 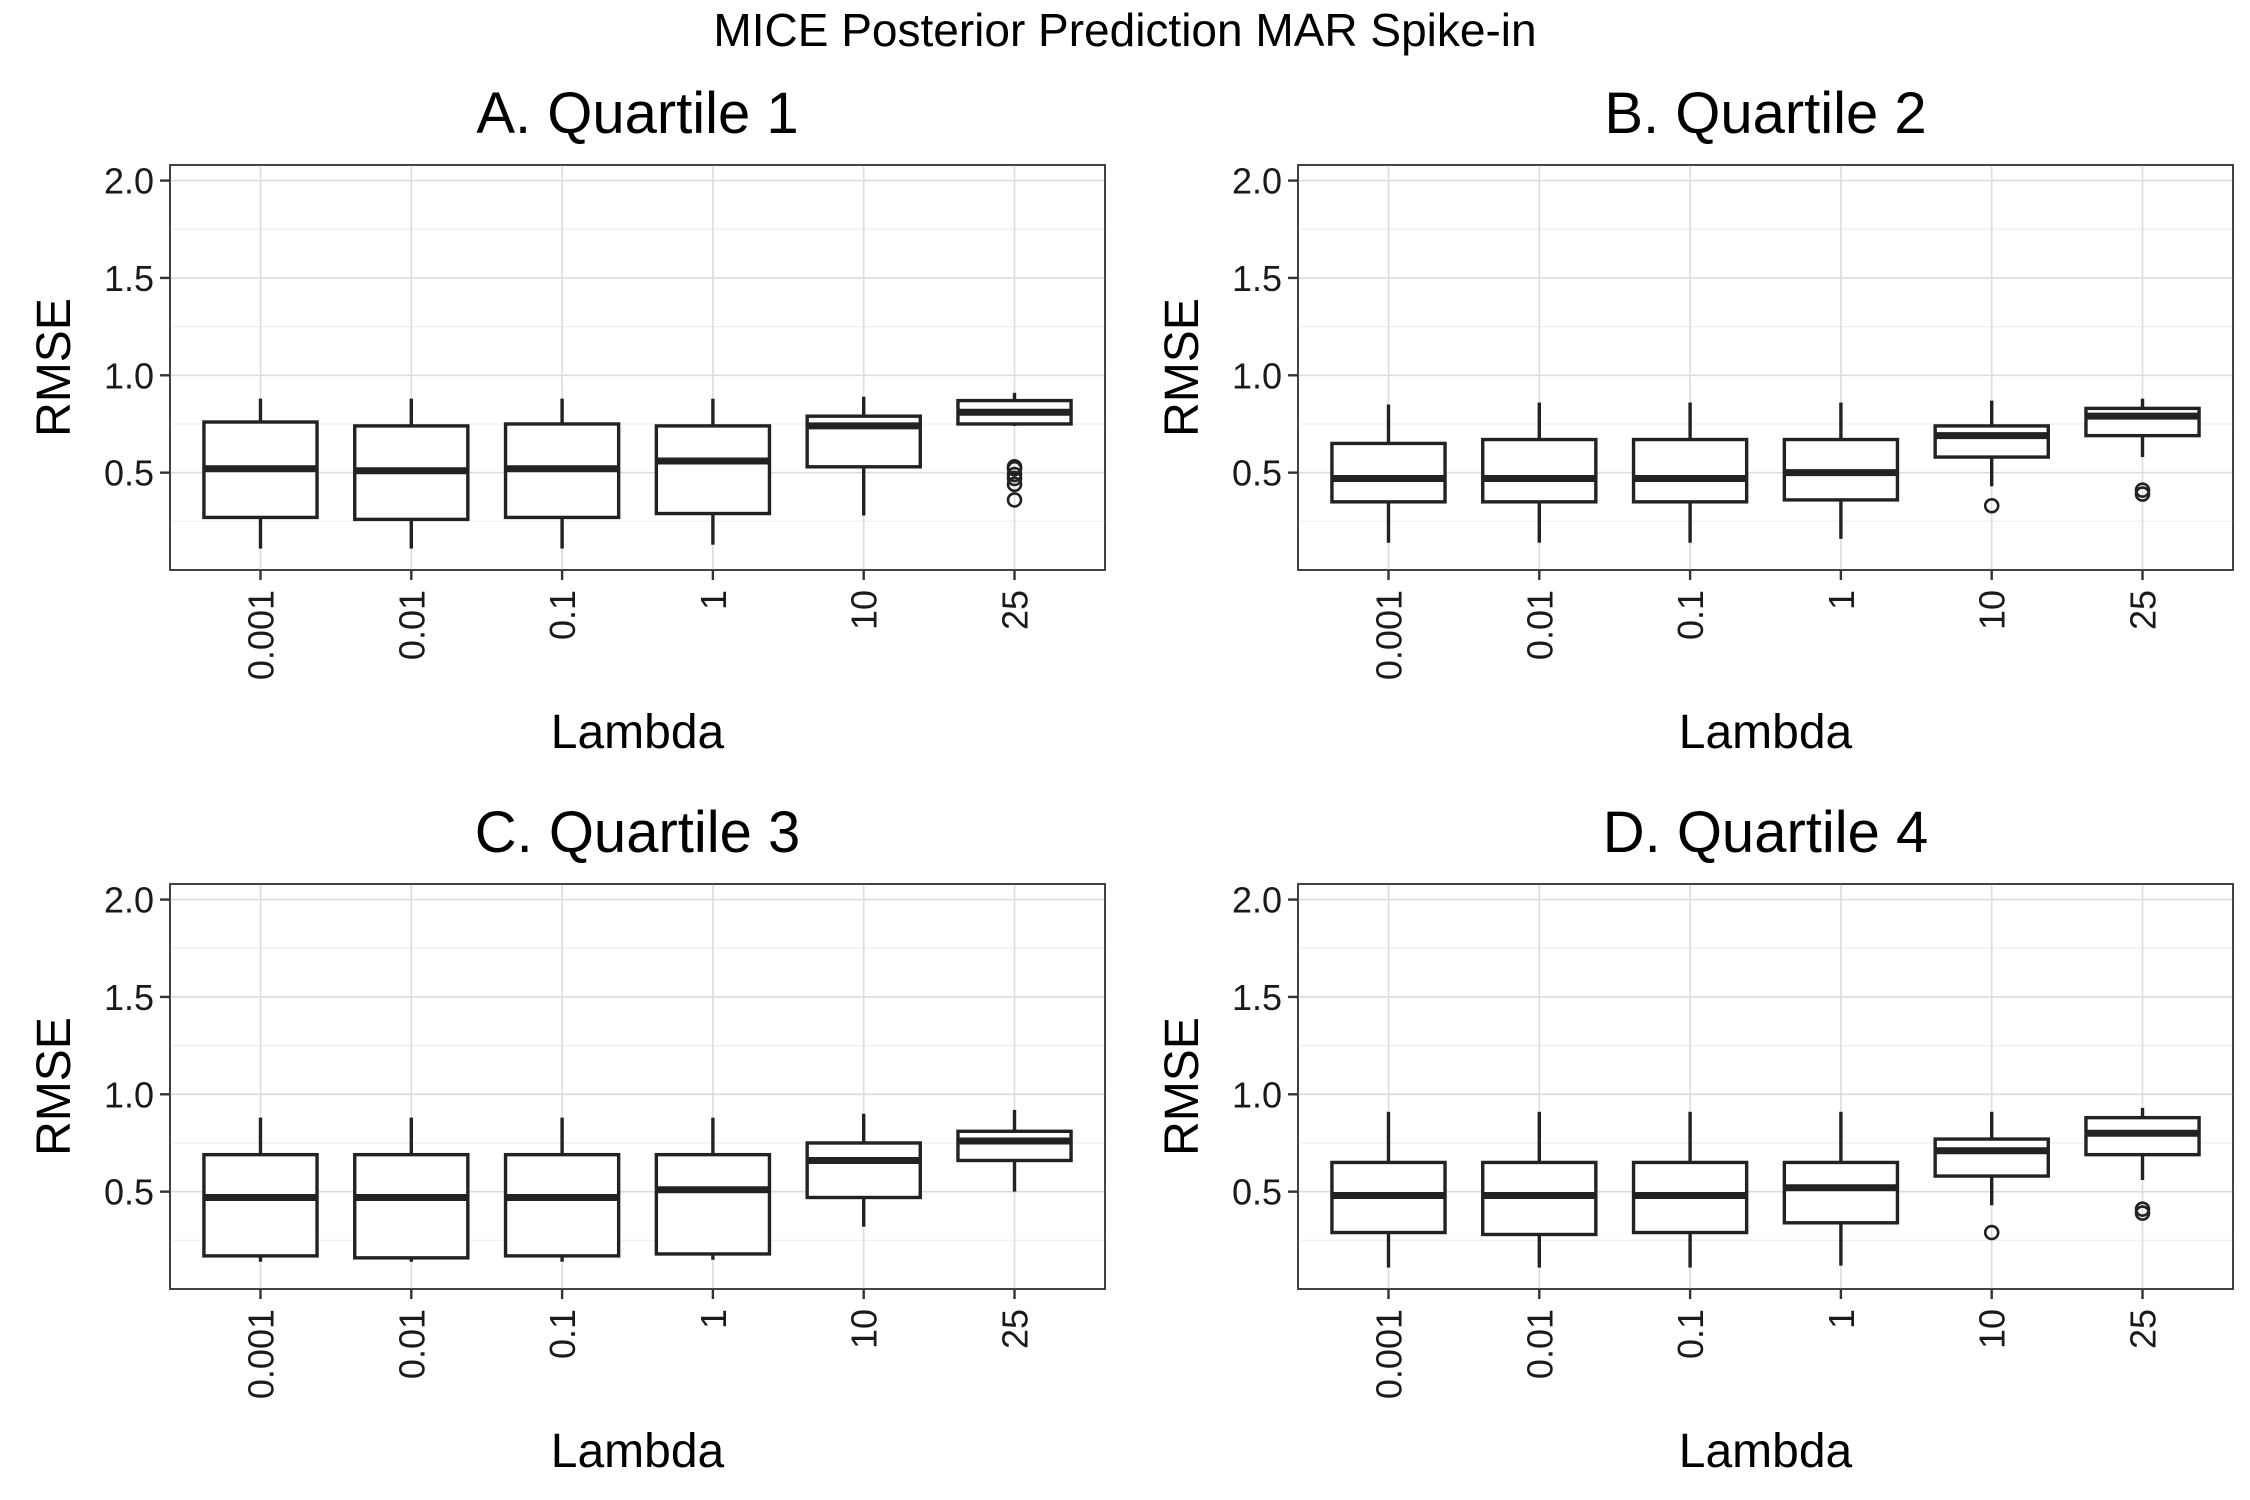 What do you see at coordinates (1765, 113) in the screenshot?
I see `panel-title: B. Quartile 2` at bounding box center [1765, 113].